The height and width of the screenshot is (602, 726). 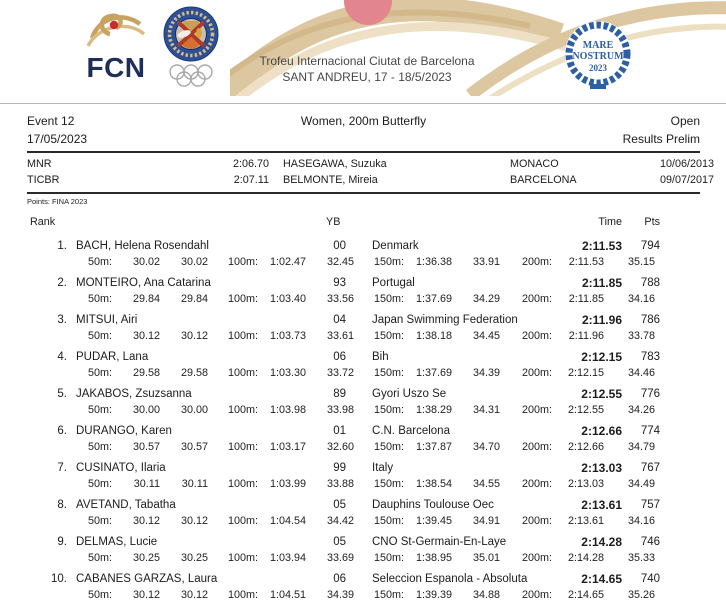 What do you see at coordinates (116, 30) in the screenshot?
I see `fcn-swirl-icon` at bounding box center [116, 30].